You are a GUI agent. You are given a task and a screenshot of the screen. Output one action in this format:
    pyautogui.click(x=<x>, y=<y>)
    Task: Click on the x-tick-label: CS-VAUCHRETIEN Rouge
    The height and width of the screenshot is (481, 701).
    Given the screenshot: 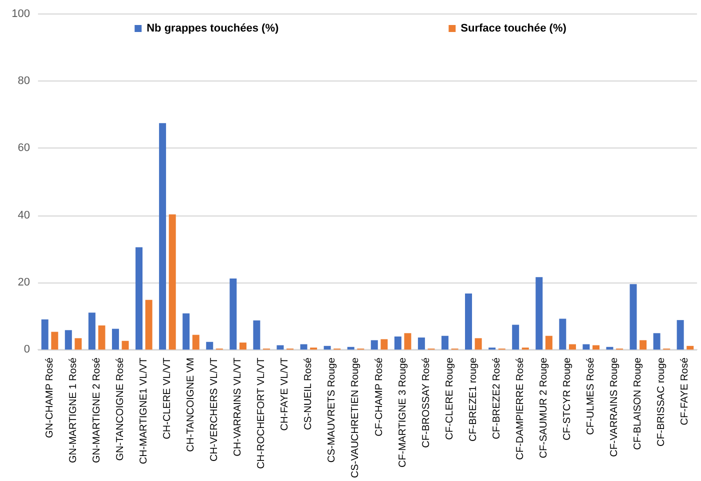 What is the action you would take?
    pyautogui.click(x=356, y=417)
    